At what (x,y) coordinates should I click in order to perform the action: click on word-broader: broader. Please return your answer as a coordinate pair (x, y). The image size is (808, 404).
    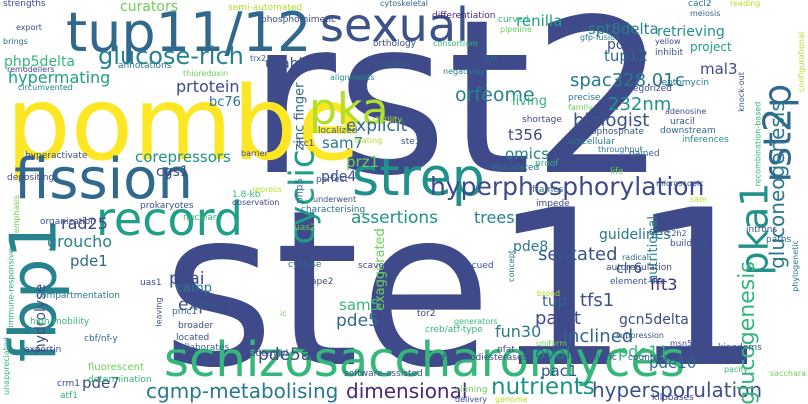
    Looking at the image, I should click on (196, 326).